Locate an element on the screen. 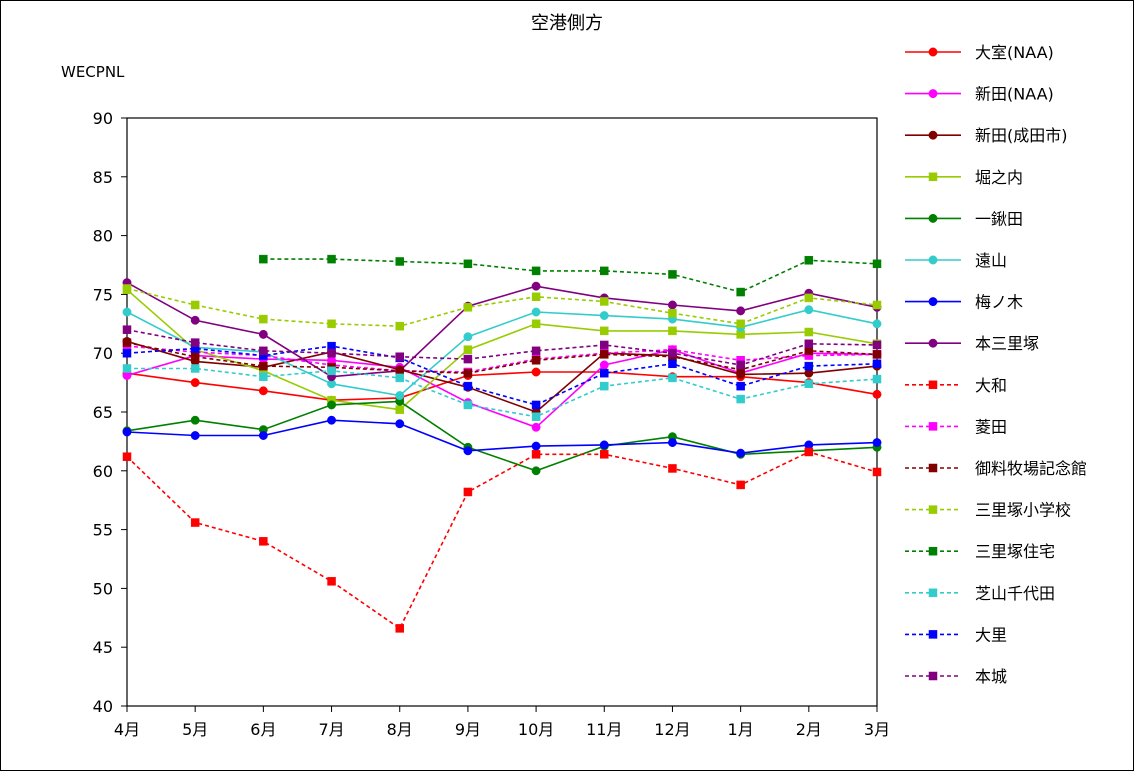 The width and height of the screenshot is (1134, 772). legend-label: 新田(NAA) is located at coordinates (1014, 94).